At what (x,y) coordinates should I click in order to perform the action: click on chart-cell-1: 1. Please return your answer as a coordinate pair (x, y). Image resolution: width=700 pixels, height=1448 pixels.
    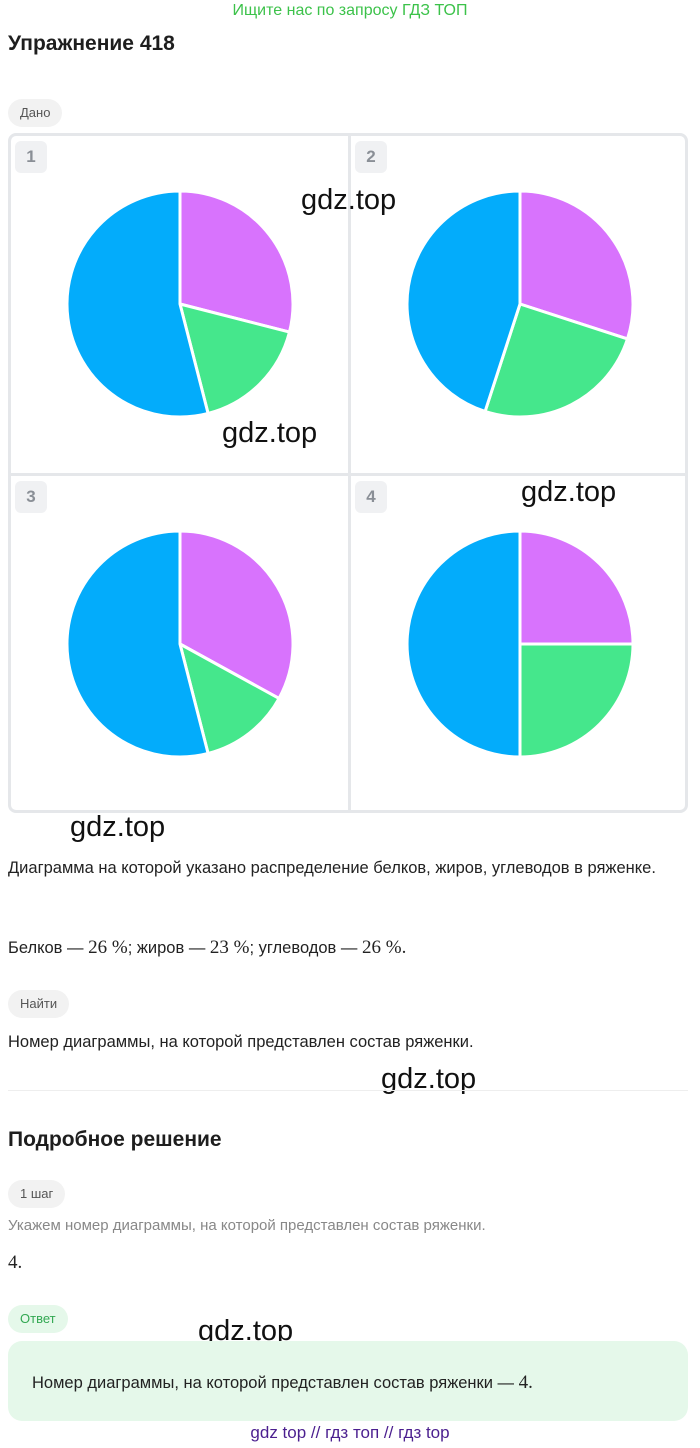
    Looking at the image, I should click on (179, 304).